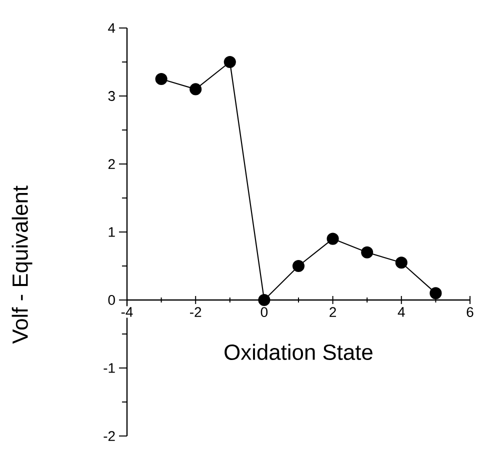  What do you see at coordinates (196, 312) in the screenshot?
I see `x-tick-label: -2` at bounding box center [196, 312].